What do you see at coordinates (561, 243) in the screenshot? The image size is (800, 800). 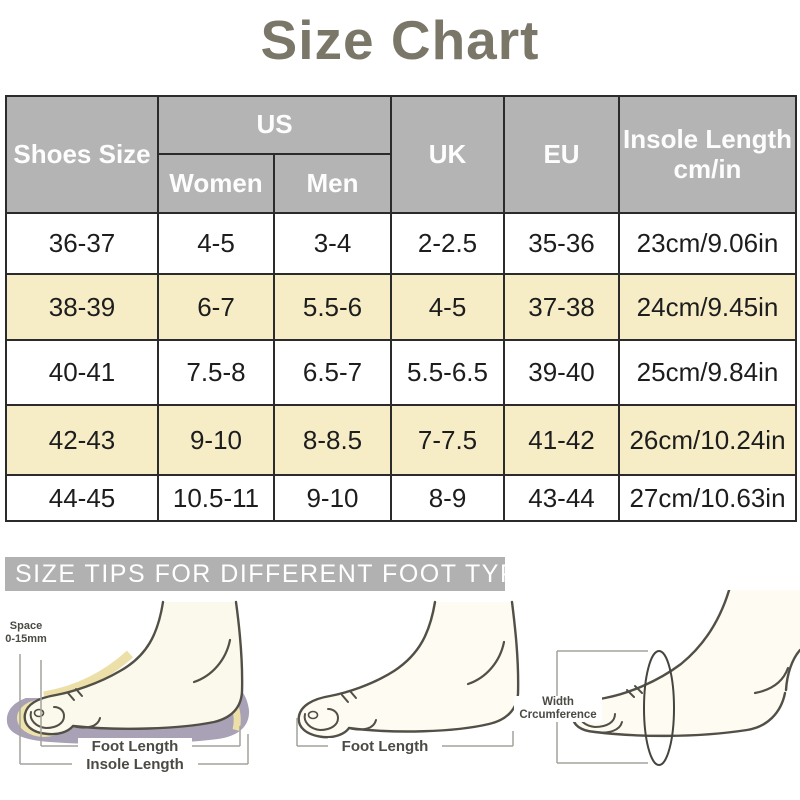 I see `cell-eu: 35-36` at bounding box center [561, 243].